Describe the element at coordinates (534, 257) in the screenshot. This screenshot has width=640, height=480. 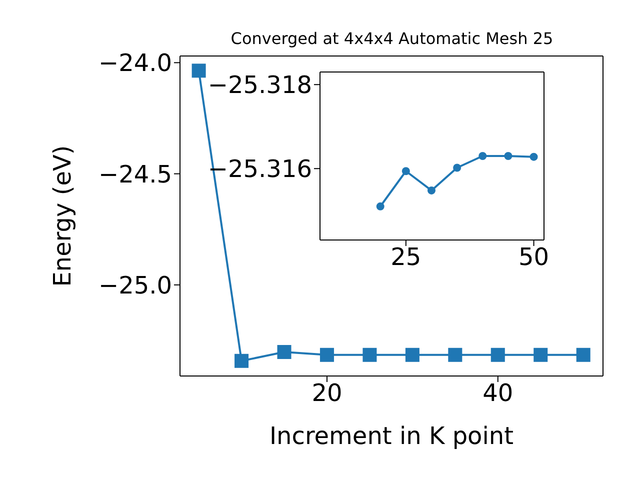
I see `x-tick-label: 50` at that location.